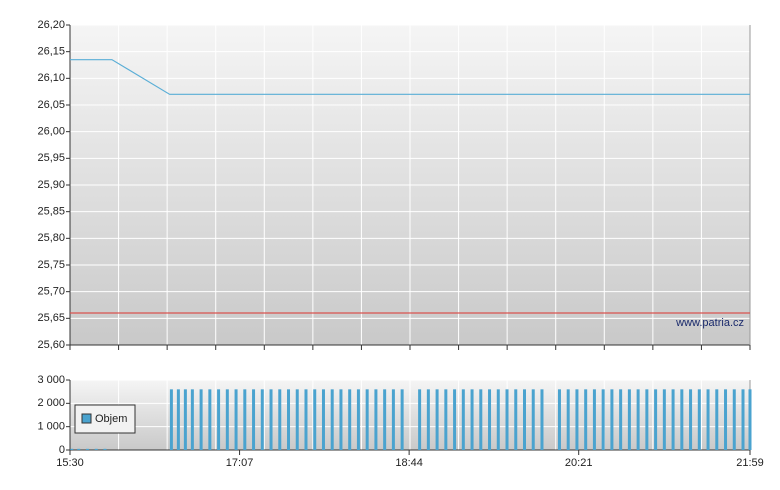 This screenshot has width=780, height=490. Describe the element at coordinates (51, 318) in the screenshot. I see `y-tick-label: 25,65` at that location.